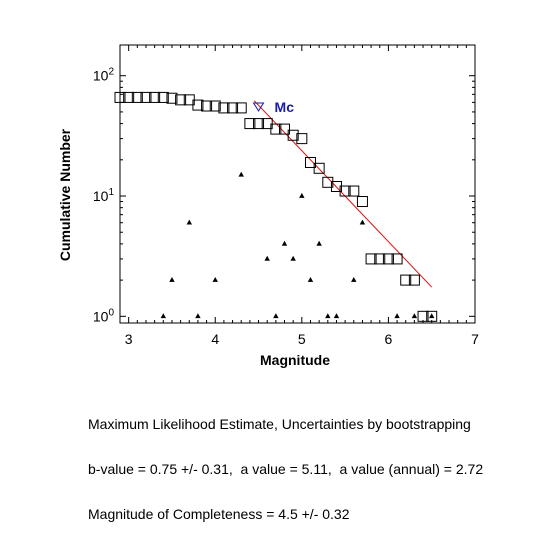 Image resolution: width=544 pixels, height=537 pixels. Describe the element at coordinates (389, 339) in the screenshot. I see `x-tick-label: 6` at that location.